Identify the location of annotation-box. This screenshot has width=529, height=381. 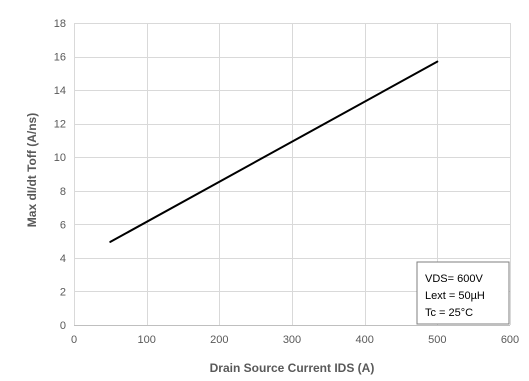
(463, 293).